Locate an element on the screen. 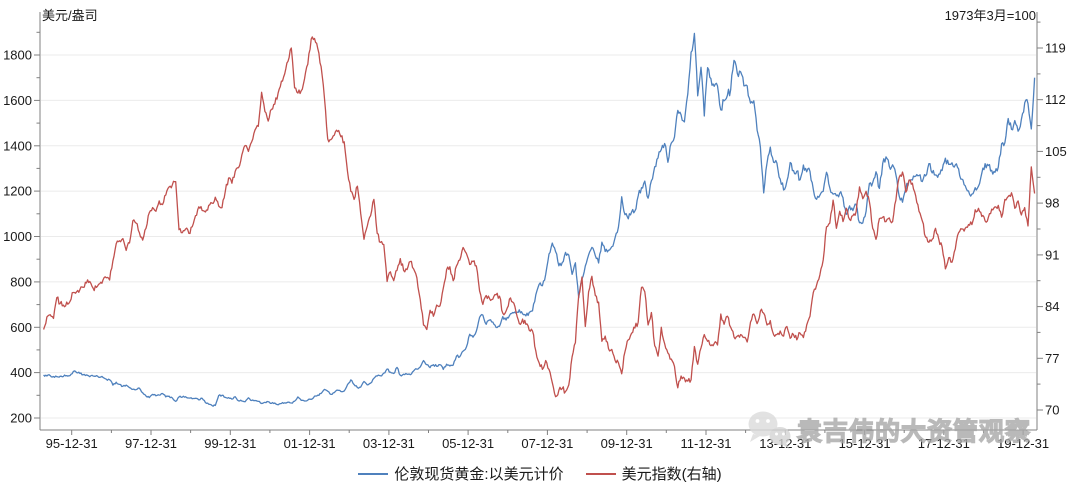 The height and width of the screenshot is (490, 1080). x-axis-tick-label: 05-12-31 is located at coordinates (468, 443).